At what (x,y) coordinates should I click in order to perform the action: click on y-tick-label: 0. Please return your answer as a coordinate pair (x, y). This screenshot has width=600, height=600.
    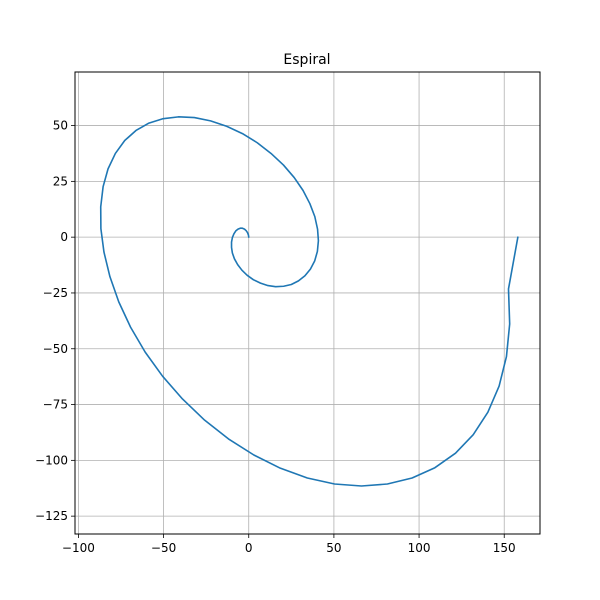
    Looking at the image, I should click on (64, 237).